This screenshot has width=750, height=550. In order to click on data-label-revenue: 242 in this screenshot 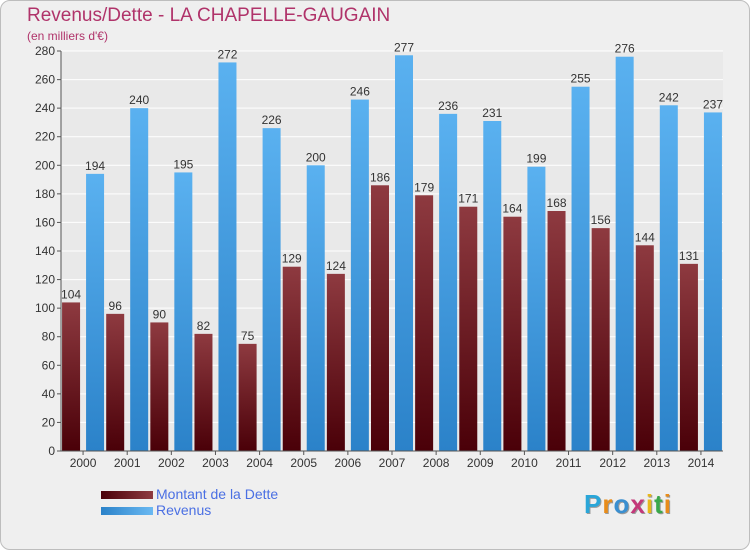, I will do `click(669, 97)`.